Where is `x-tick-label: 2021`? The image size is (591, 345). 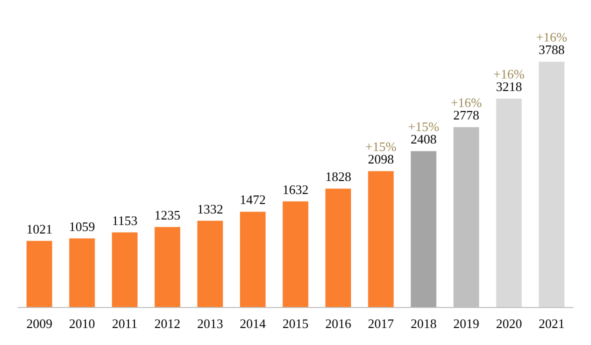 x-tick-label: 2021 is located at coordinates (551, 323).